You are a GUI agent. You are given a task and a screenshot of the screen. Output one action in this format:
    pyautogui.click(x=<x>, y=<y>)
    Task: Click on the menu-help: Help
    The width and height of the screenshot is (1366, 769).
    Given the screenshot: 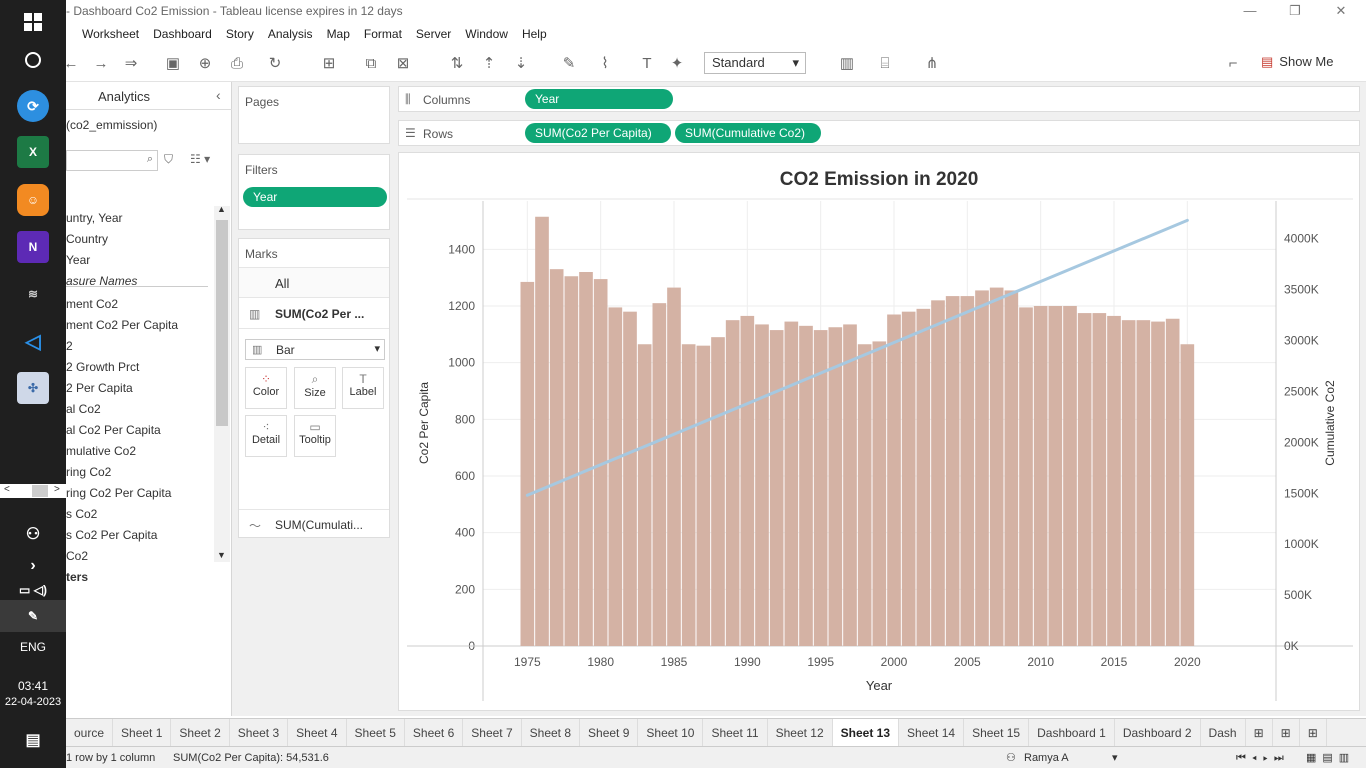 What is the action you would take?
    pyautogui.click(x=534, y=34)
    